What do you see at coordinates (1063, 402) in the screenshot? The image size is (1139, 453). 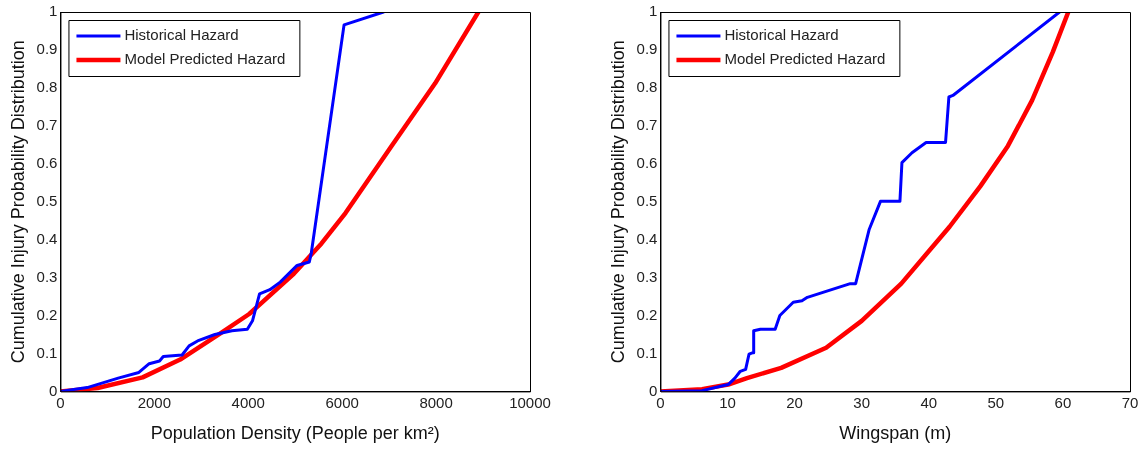 I see `x-tick-label: 60` at bounding box center [1063, 402].